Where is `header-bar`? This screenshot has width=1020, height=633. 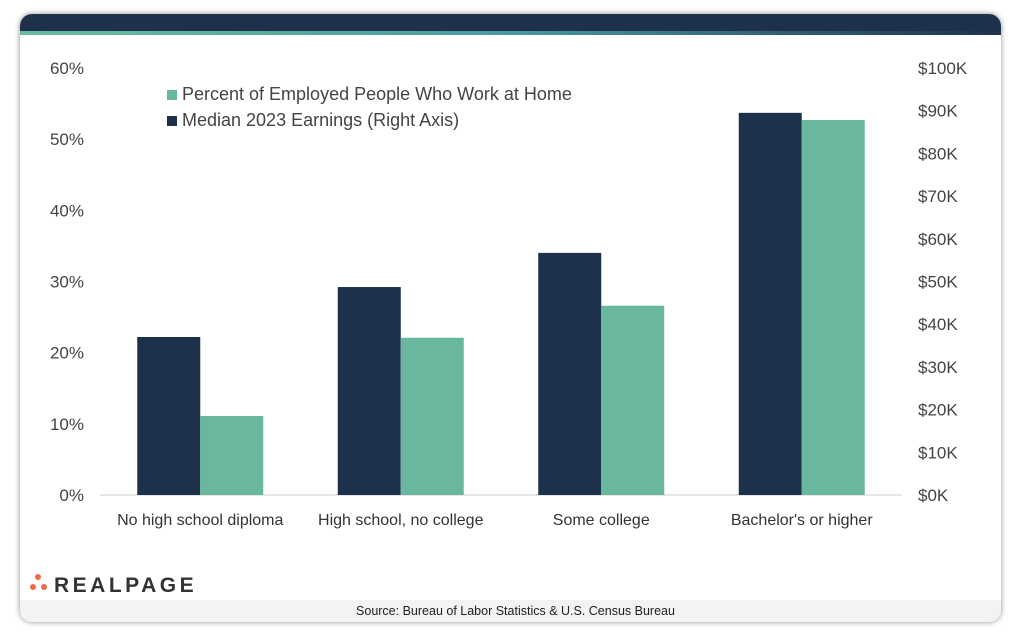
header-bar is located at coordinates (510, 22).